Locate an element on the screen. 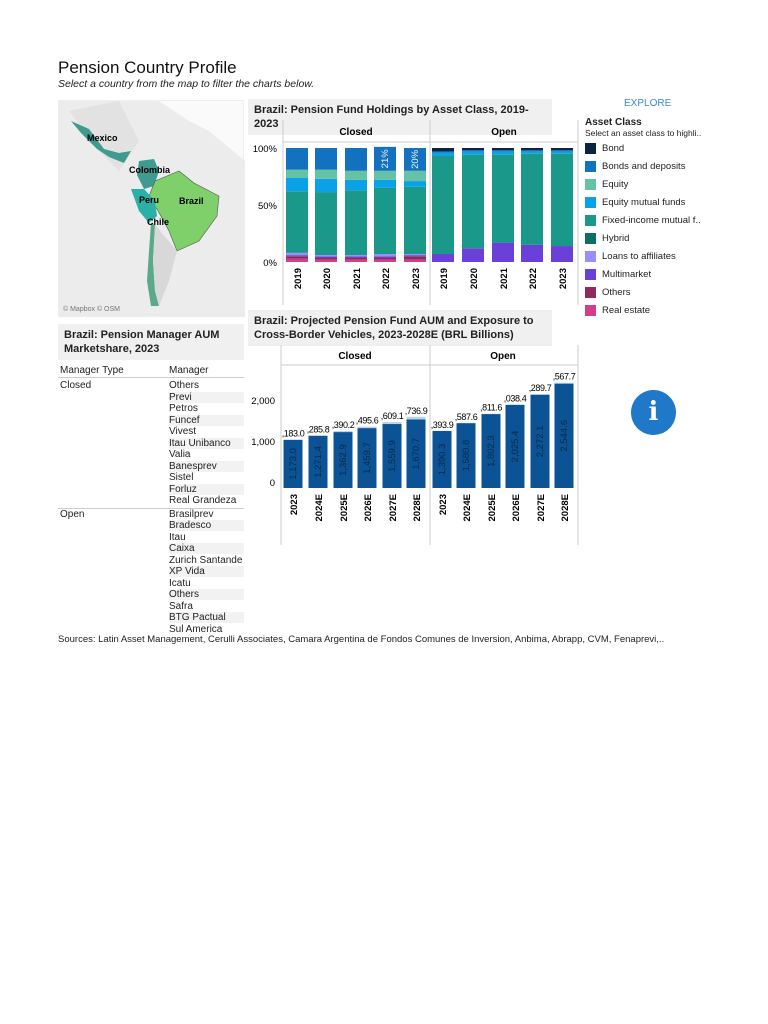 The width and height of the screenshot is (768, 1024). x-tick-label: 2022 is located at coordinates (533, 278).